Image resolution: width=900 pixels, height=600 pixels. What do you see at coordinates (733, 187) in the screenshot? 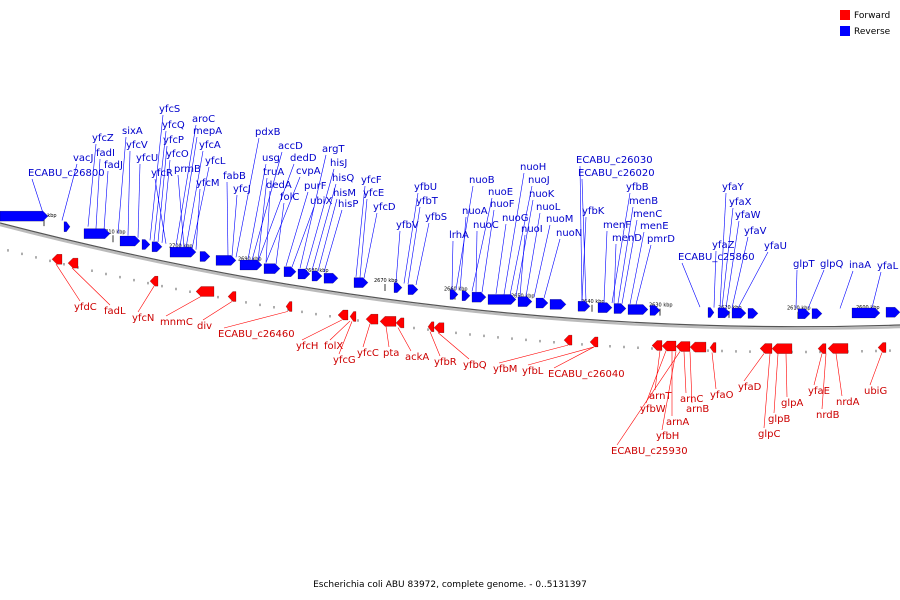
I see `reverse-gene-label: yfaY` at bounding box center [733, 187].